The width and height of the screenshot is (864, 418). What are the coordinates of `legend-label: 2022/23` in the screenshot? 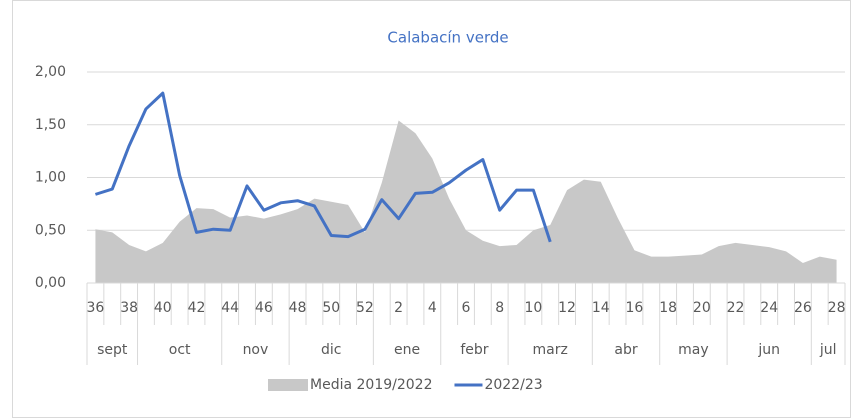 It's located at (513, 385).